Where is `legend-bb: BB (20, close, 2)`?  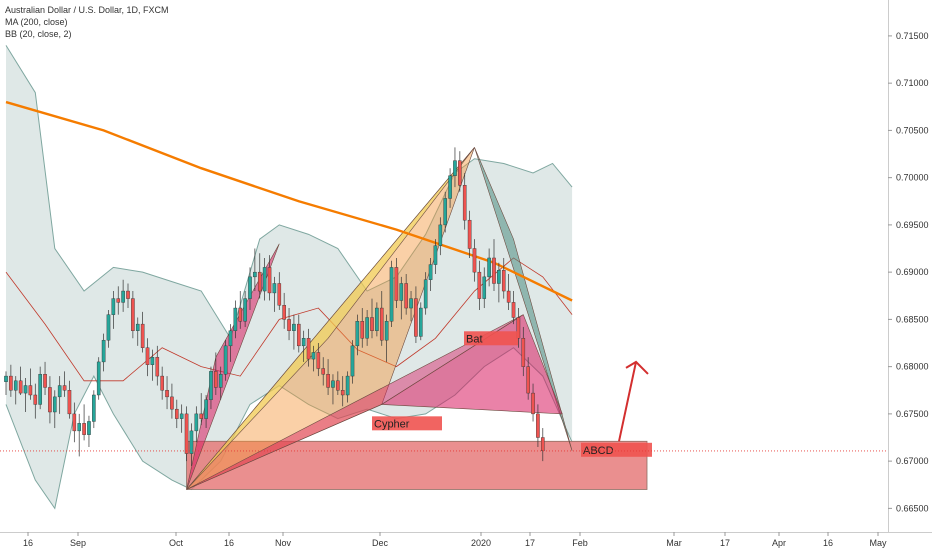 legend-bb: BB (20, close, 2) is located at coordinates (38, 34).